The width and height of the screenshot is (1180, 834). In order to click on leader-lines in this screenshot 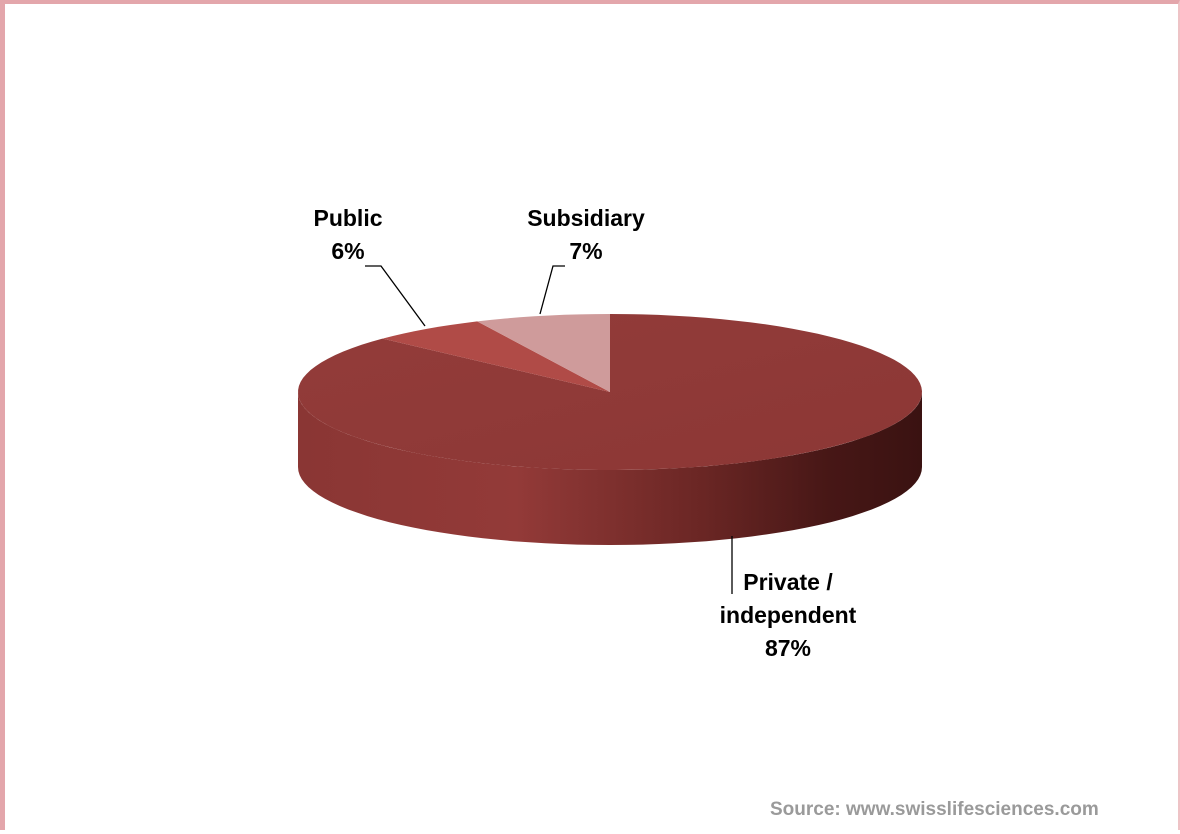, I will do `click(549, 429)`.